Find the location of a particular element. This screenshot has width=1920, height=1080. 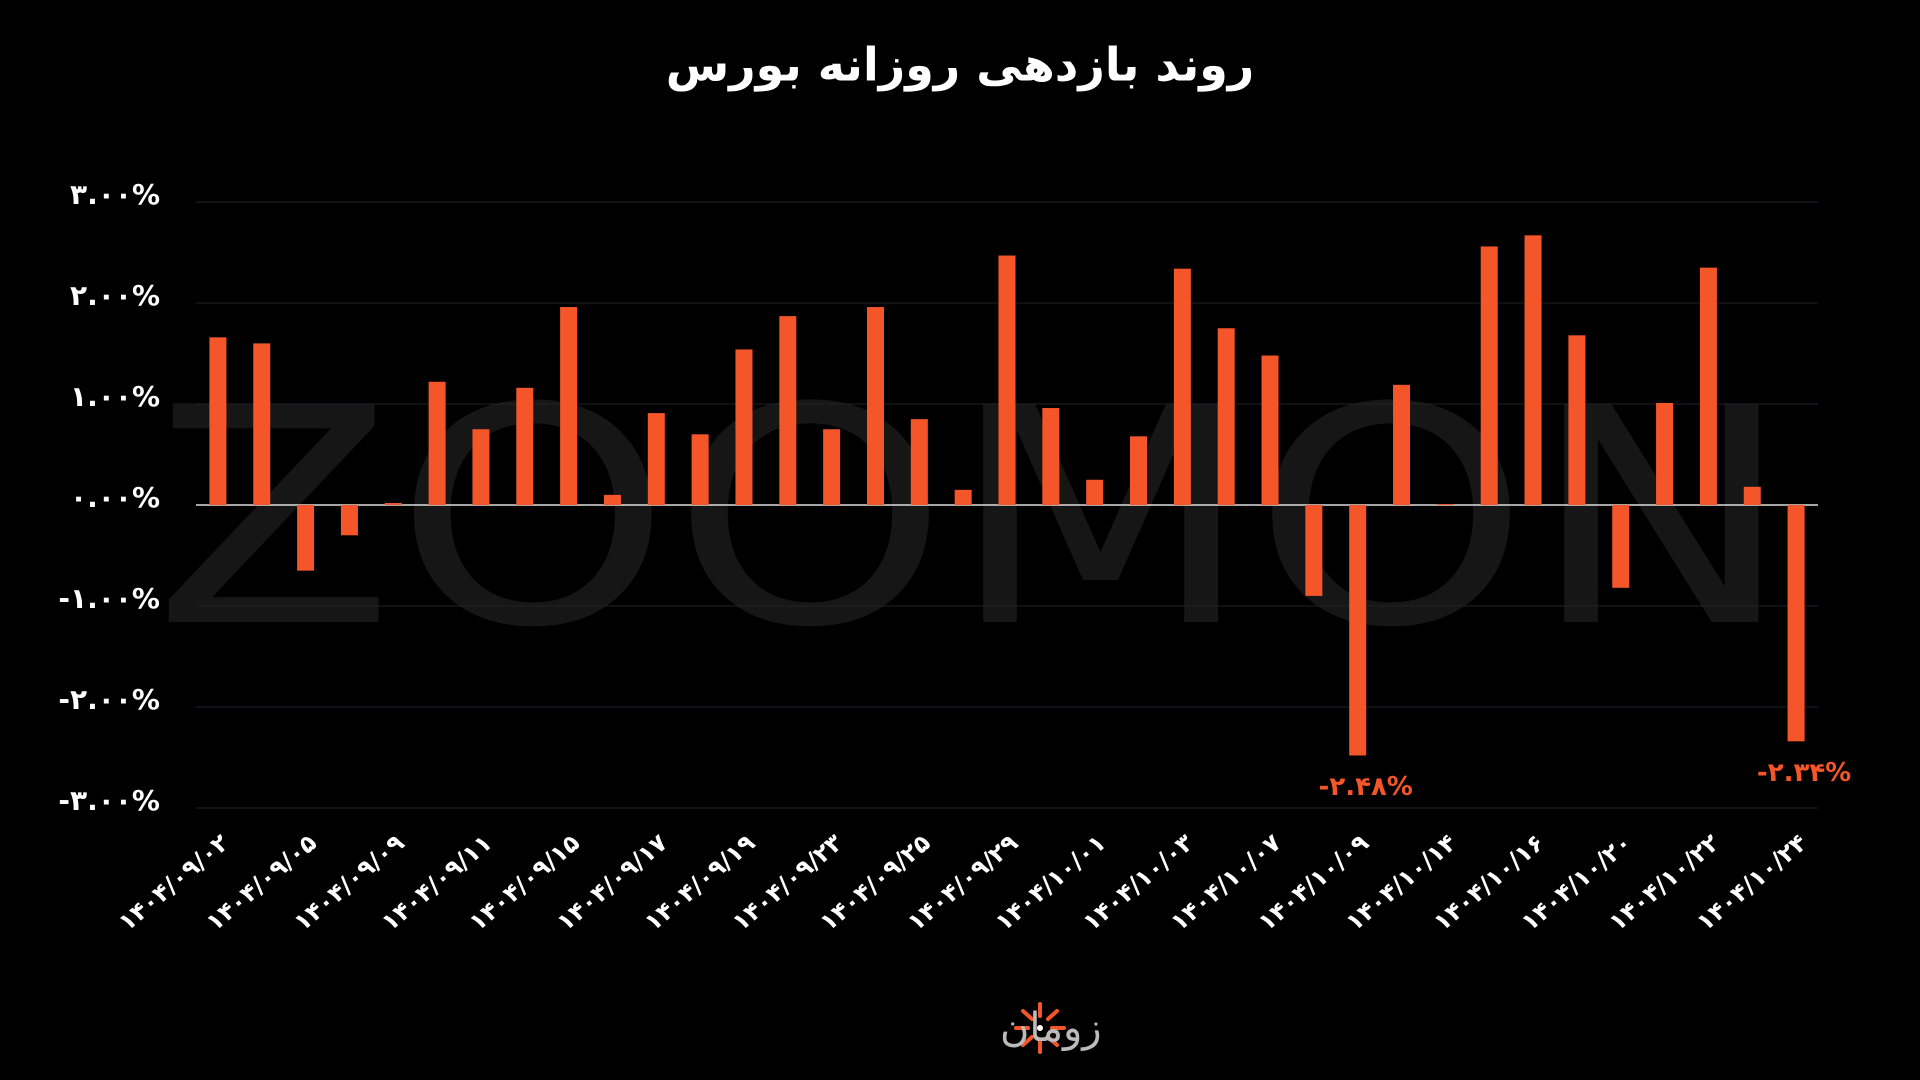

logo-icon is located at coordinates (1040, 1028).